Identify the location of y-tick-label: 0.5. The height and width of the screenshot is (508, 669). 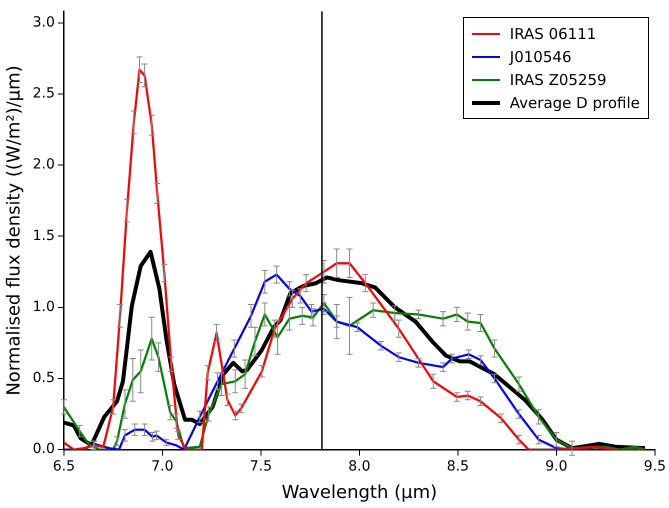
(43, 378).